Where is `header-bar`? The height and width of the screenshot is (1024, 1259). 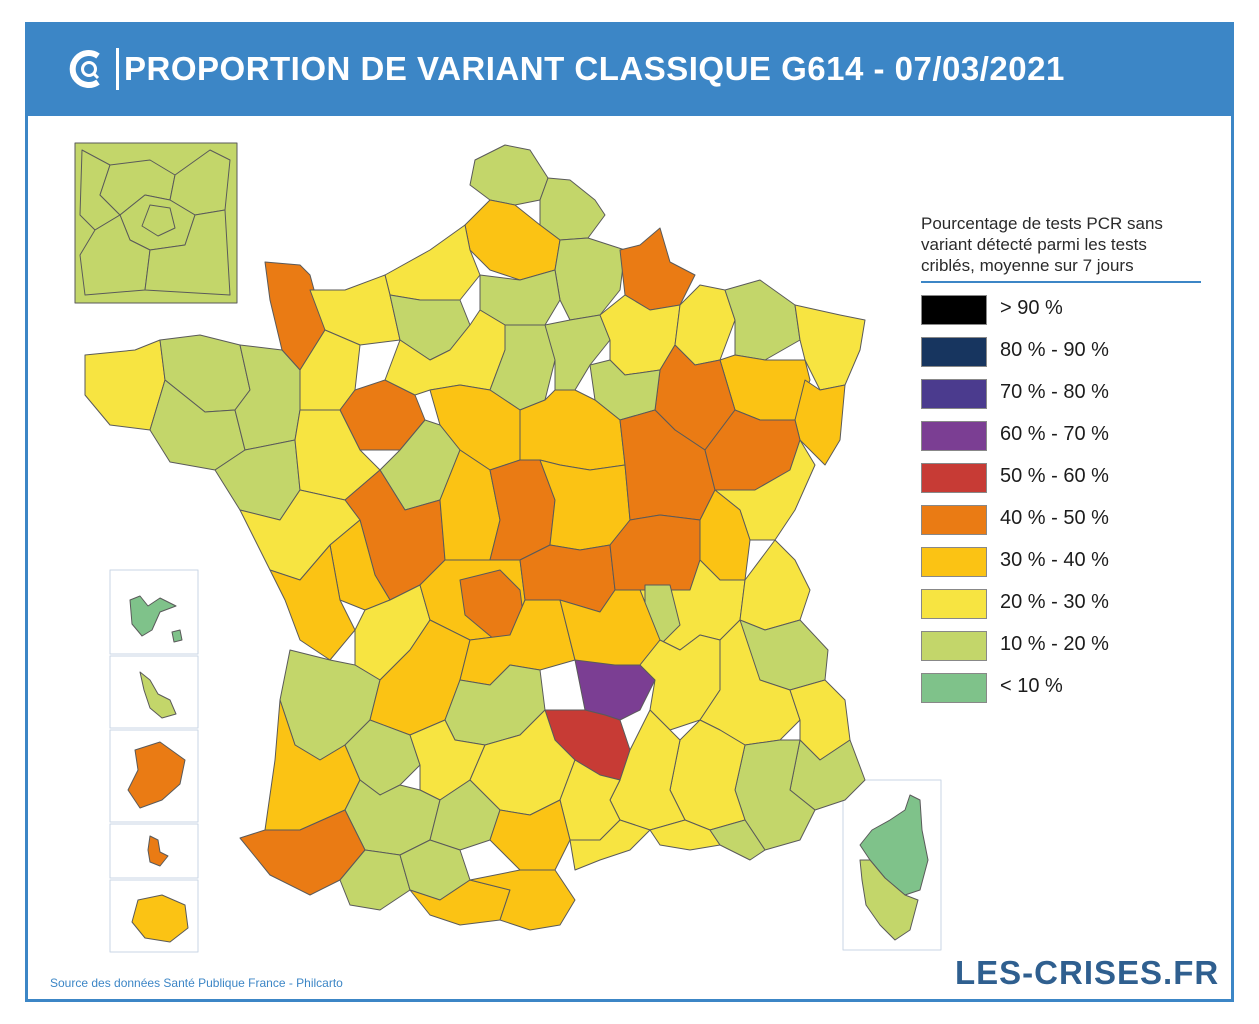 header-bar is located at coordinates (629, 69).